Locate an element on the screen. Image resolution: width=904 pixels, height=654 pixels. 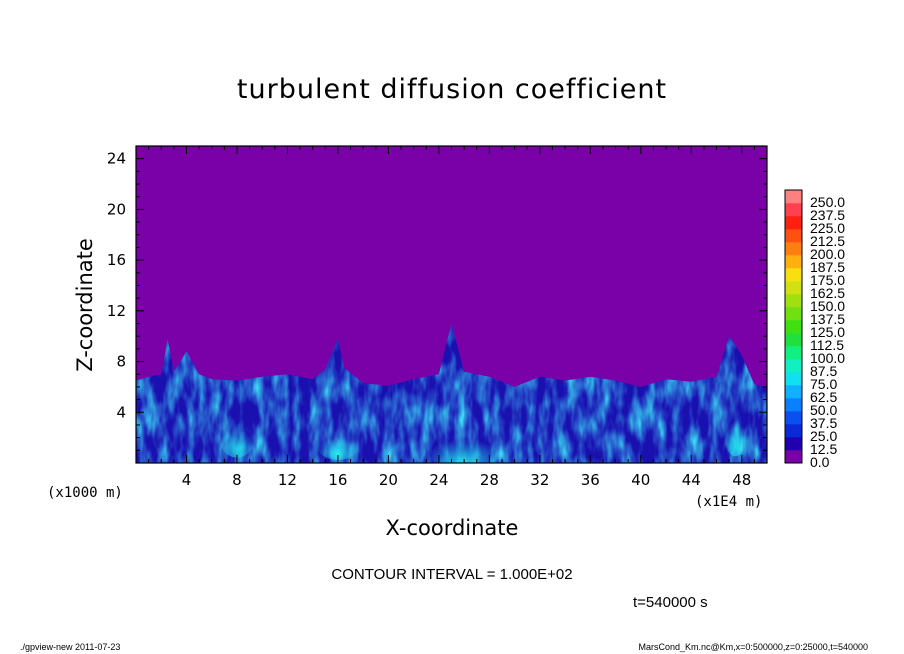
y-tick-label: 8 is located at coordinates (121, 362).